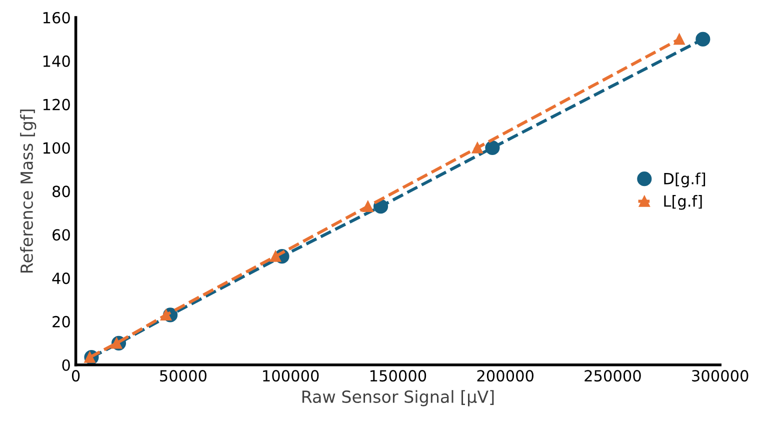 The width and height of the screenshot is (758, 437). Describe the element at coordinates (66, 365) in the screenshot. I see `y-tick-label: 0` at that location.